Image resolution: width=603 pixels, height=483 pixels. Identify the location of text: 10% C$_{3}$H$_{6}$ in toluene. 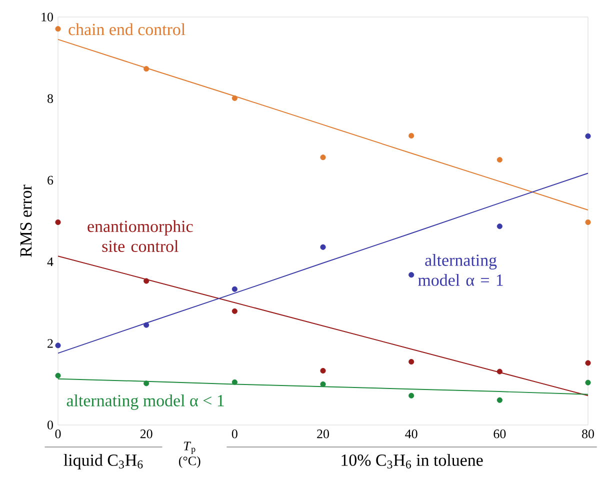
(412, 461).